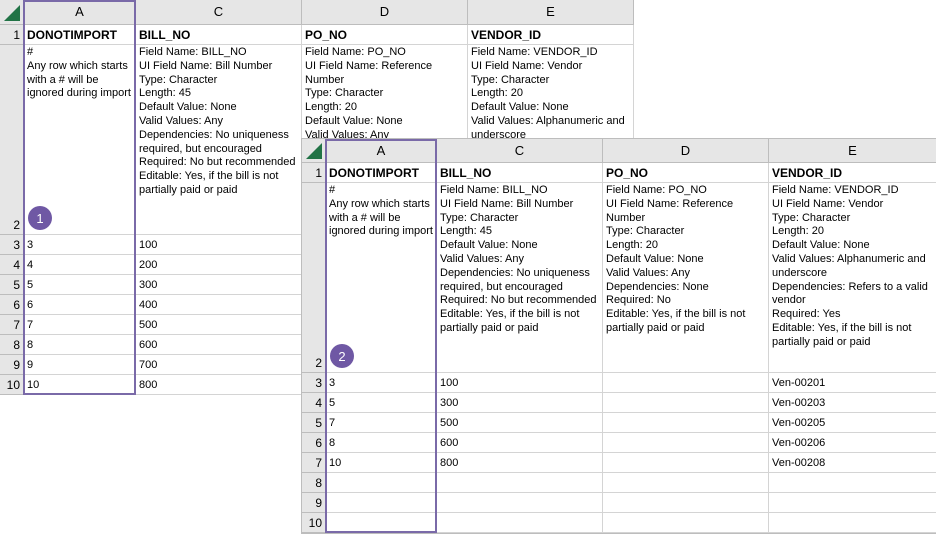 This screenshot has width=936, height=534. I want to click on corner-triangle, so click(314, 151).